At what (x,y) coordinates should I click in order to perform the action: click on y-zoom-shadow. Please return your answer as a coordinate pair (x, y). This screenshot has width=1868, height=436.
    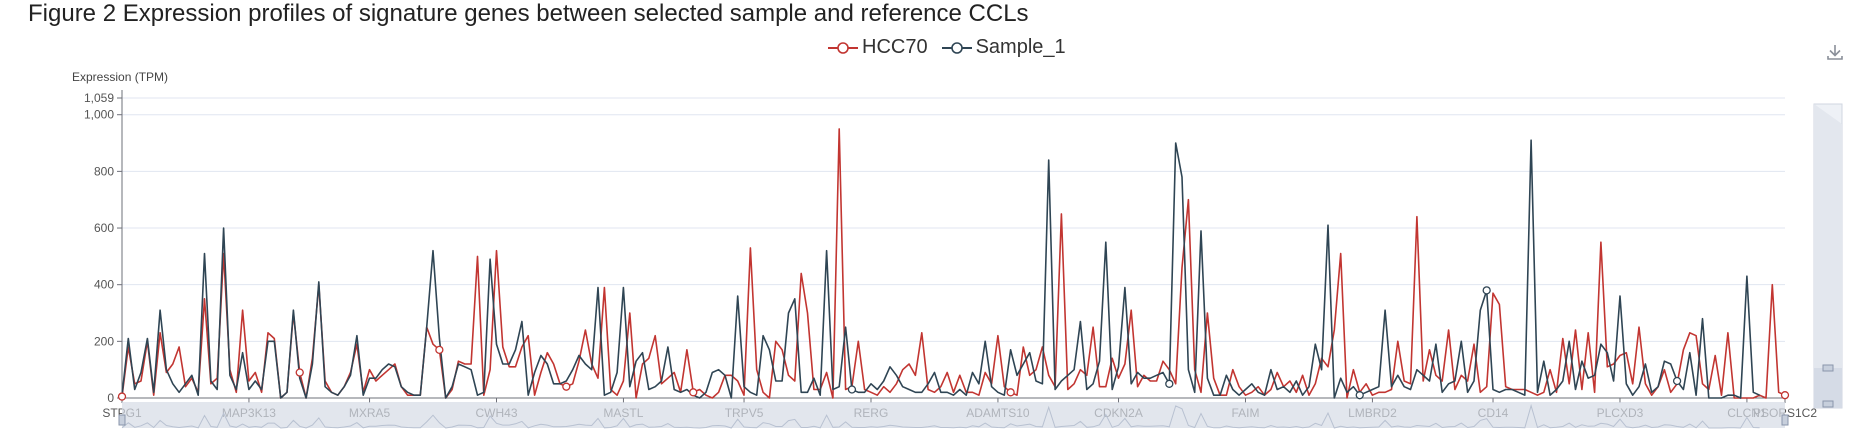
    Looking at the image, I should click on (1828, 241).